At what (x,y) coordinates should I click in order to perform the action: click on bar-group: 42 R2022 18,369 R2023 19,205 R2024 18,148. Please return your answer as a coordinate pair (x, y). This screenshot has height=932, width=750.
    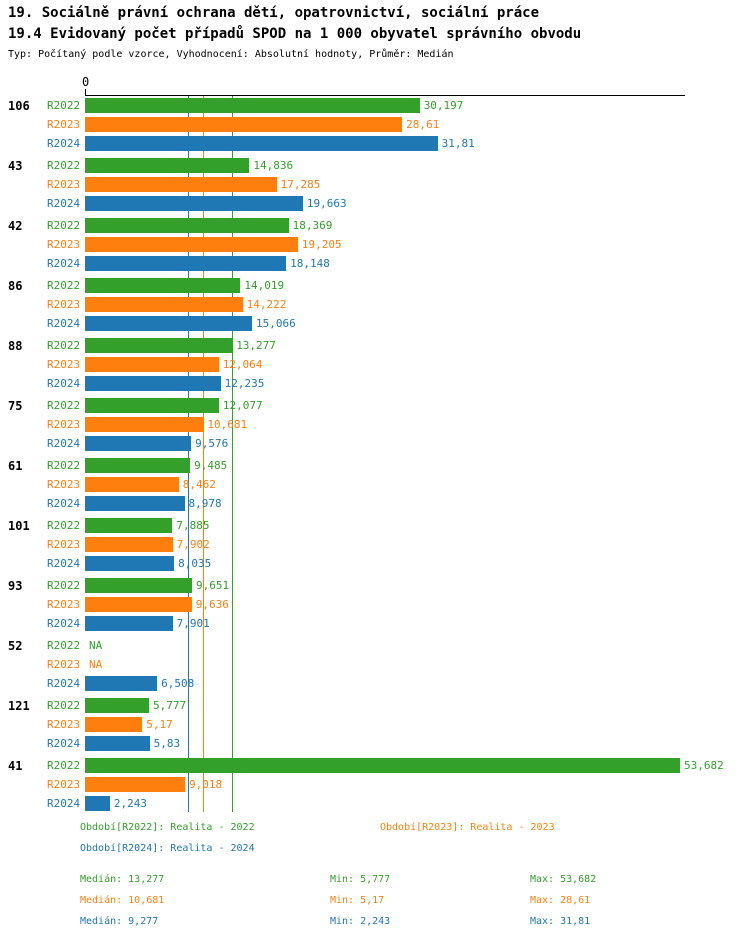
    Looking at the image, I should click on (375, 244).